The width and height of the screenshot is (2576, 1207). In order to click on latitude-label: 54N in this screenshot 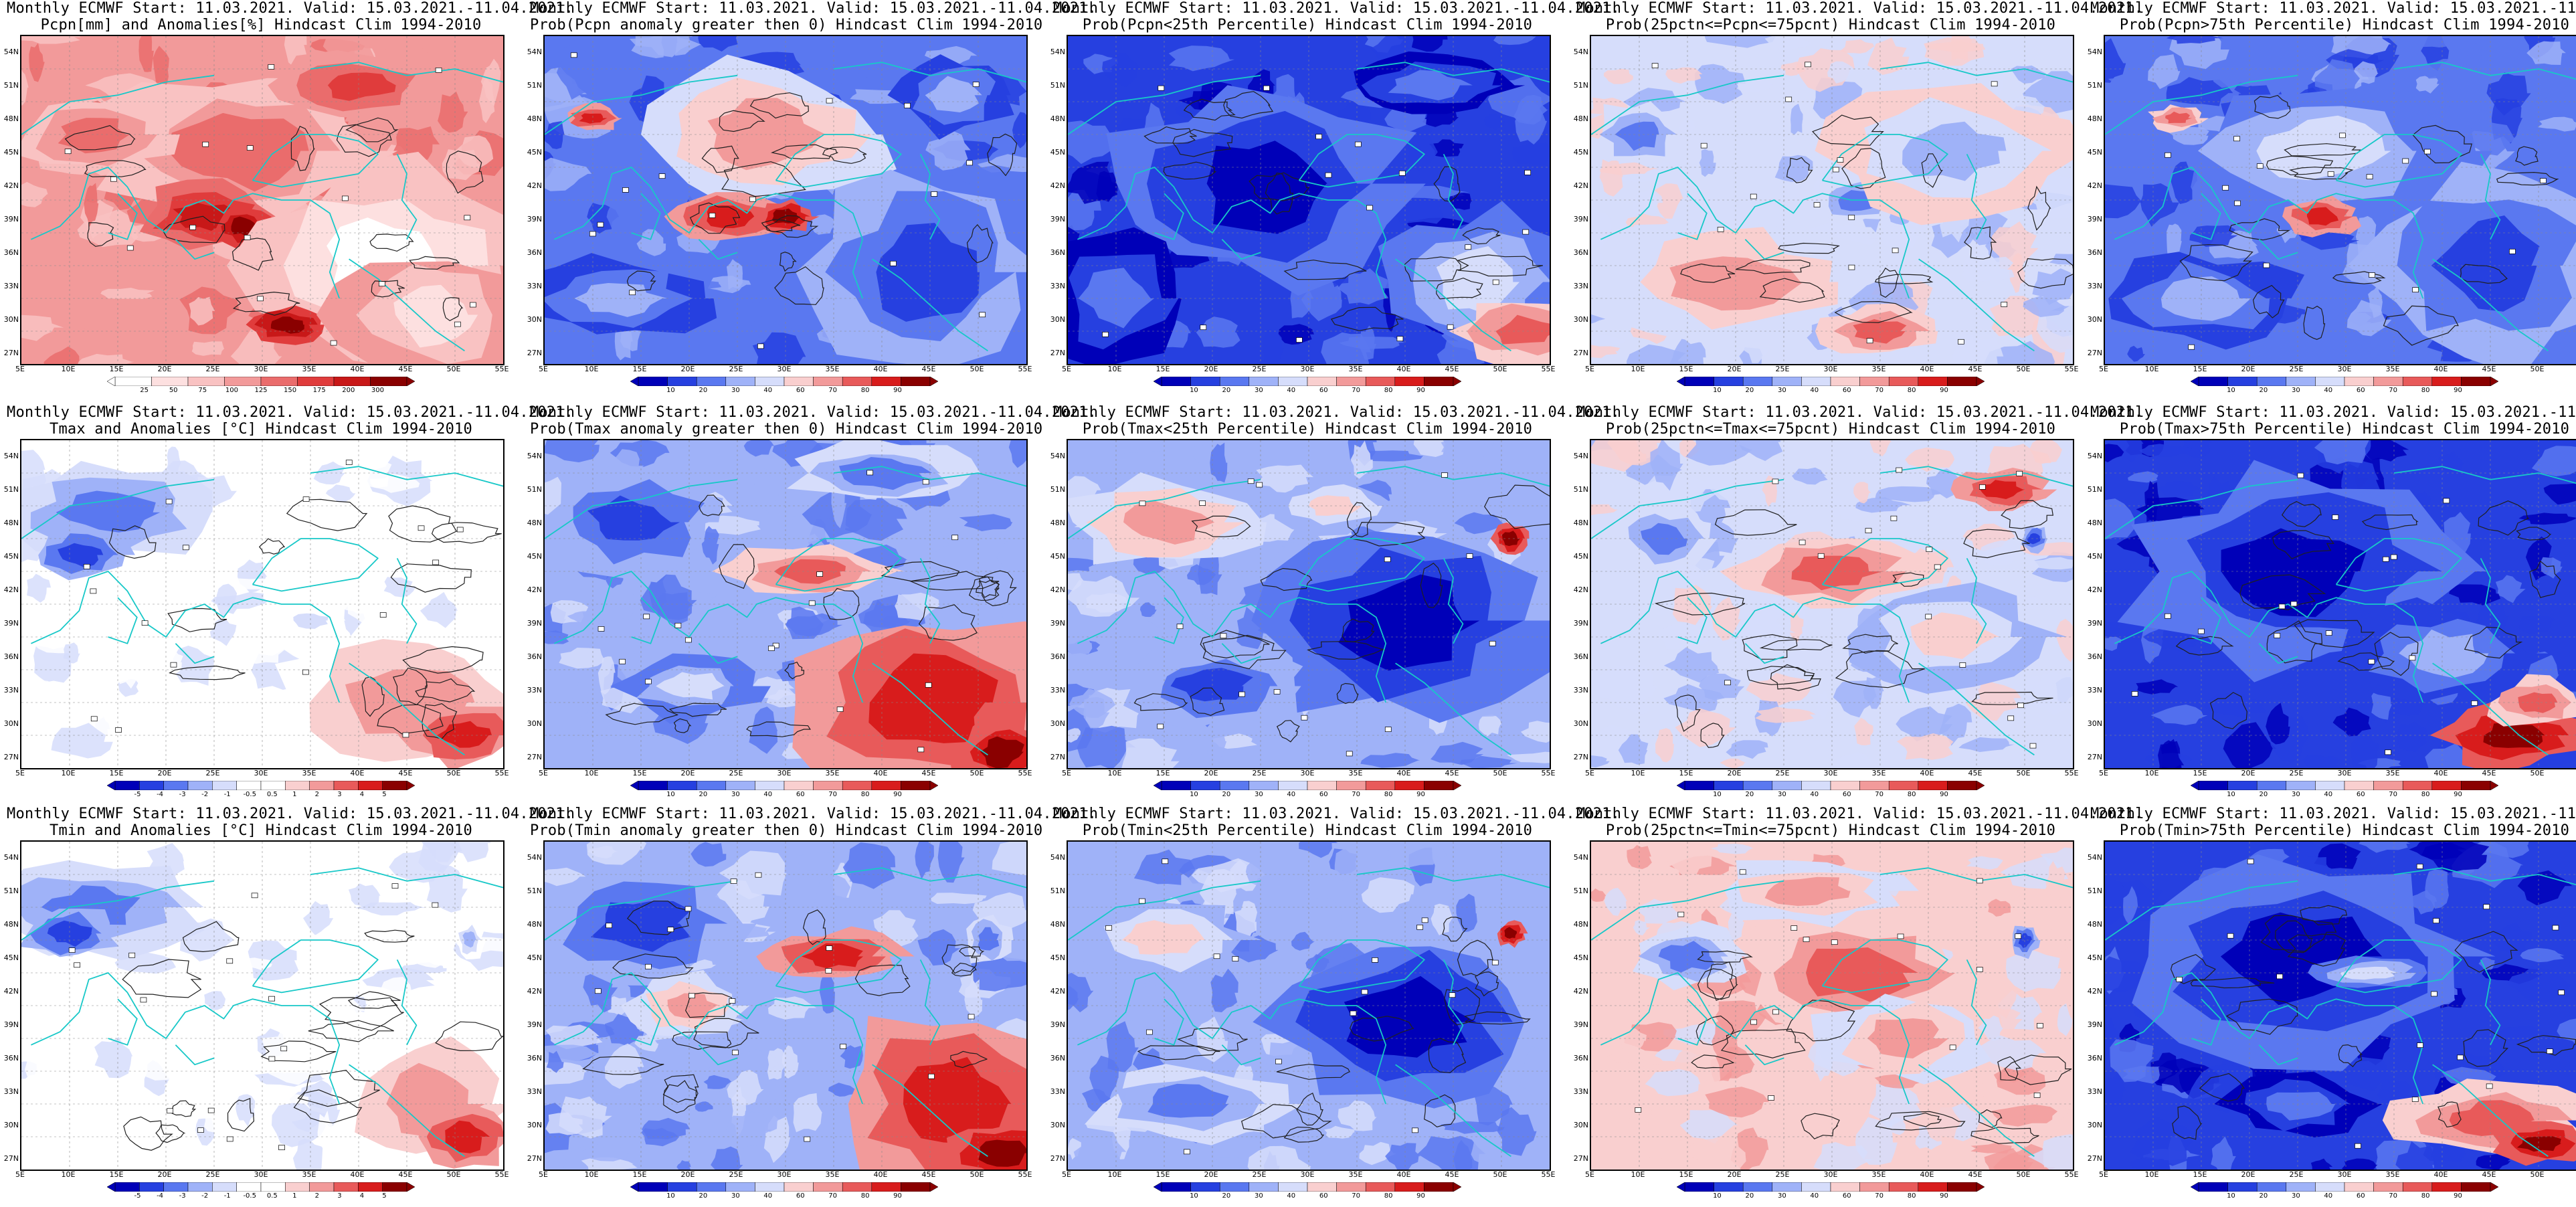, I will do `click(1580, 858)`.